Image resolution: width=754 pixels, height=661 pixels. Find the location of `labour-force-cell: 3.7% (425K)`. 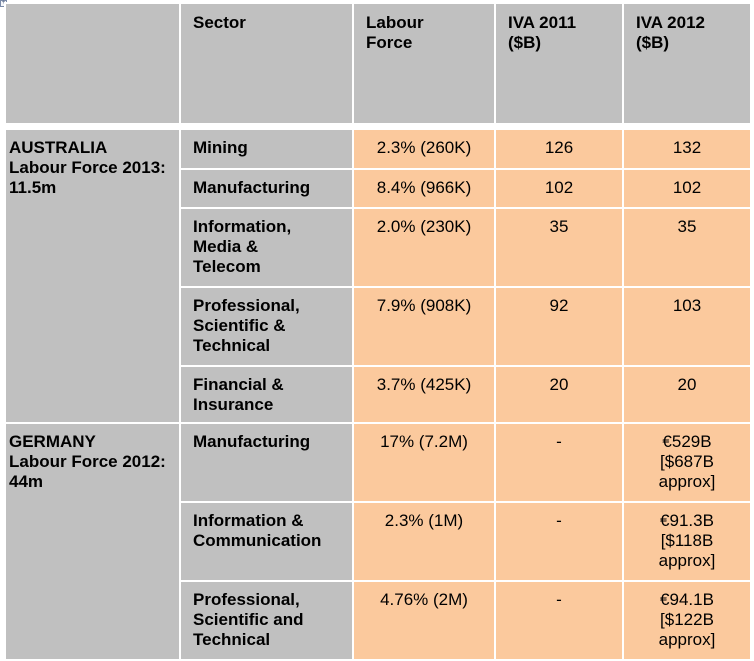

labour-force-cell: 3.7% (425K) is located at coordinates (424, 394).